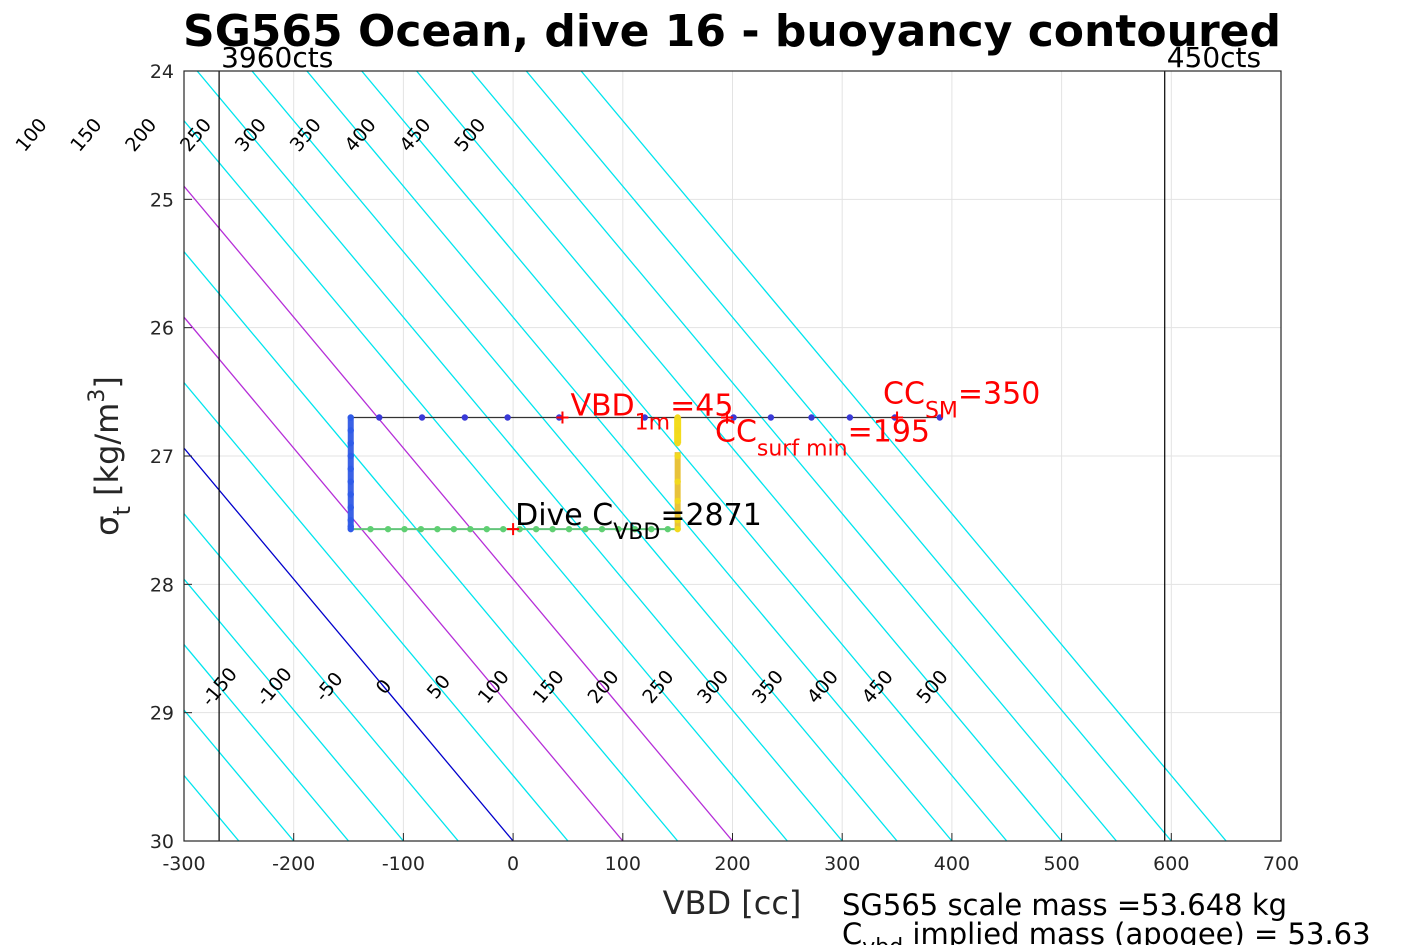 This screenshot has height=945, width=1417. Describe the element at coordinates (219, 686) in the screenshot. I see `contour-label: -150` at that location.